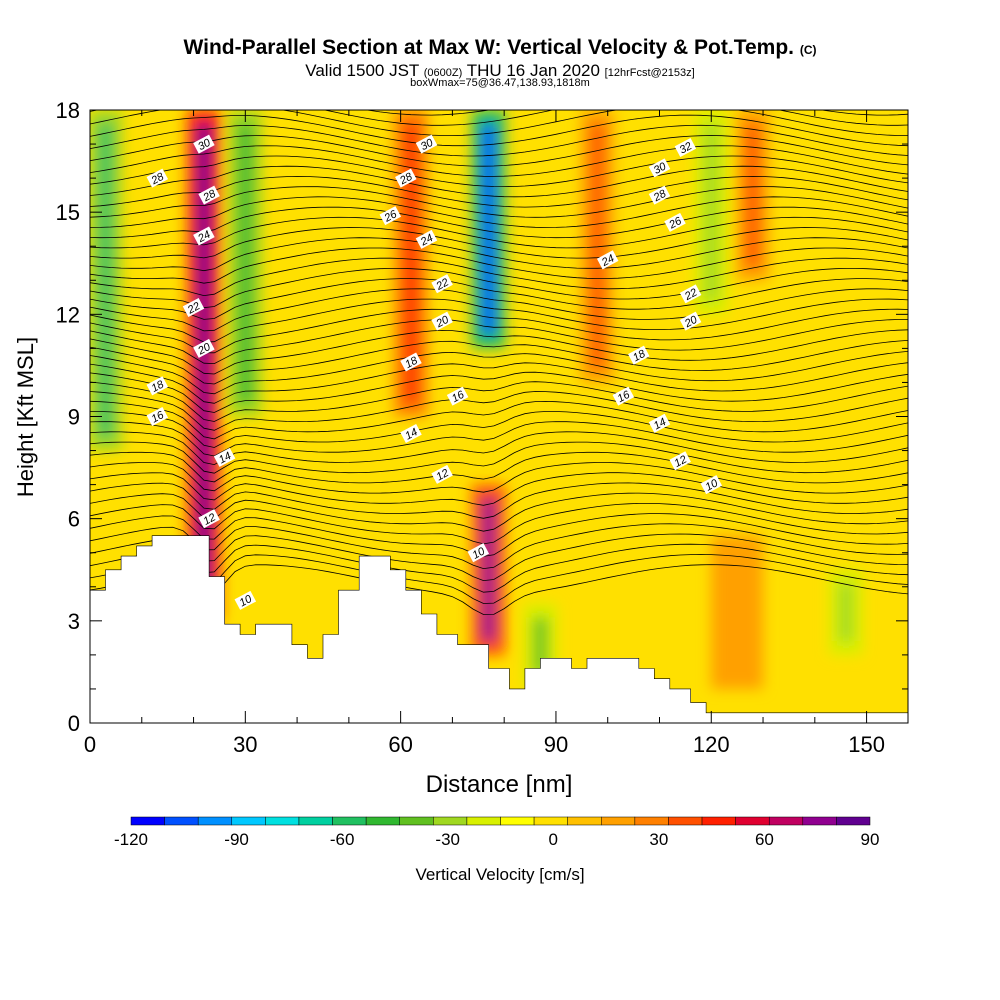  What do you see at coordinates (553, 839) in the screenshot?
I see `colorbar-tick-label: 0` at bounding box center [553, 839].